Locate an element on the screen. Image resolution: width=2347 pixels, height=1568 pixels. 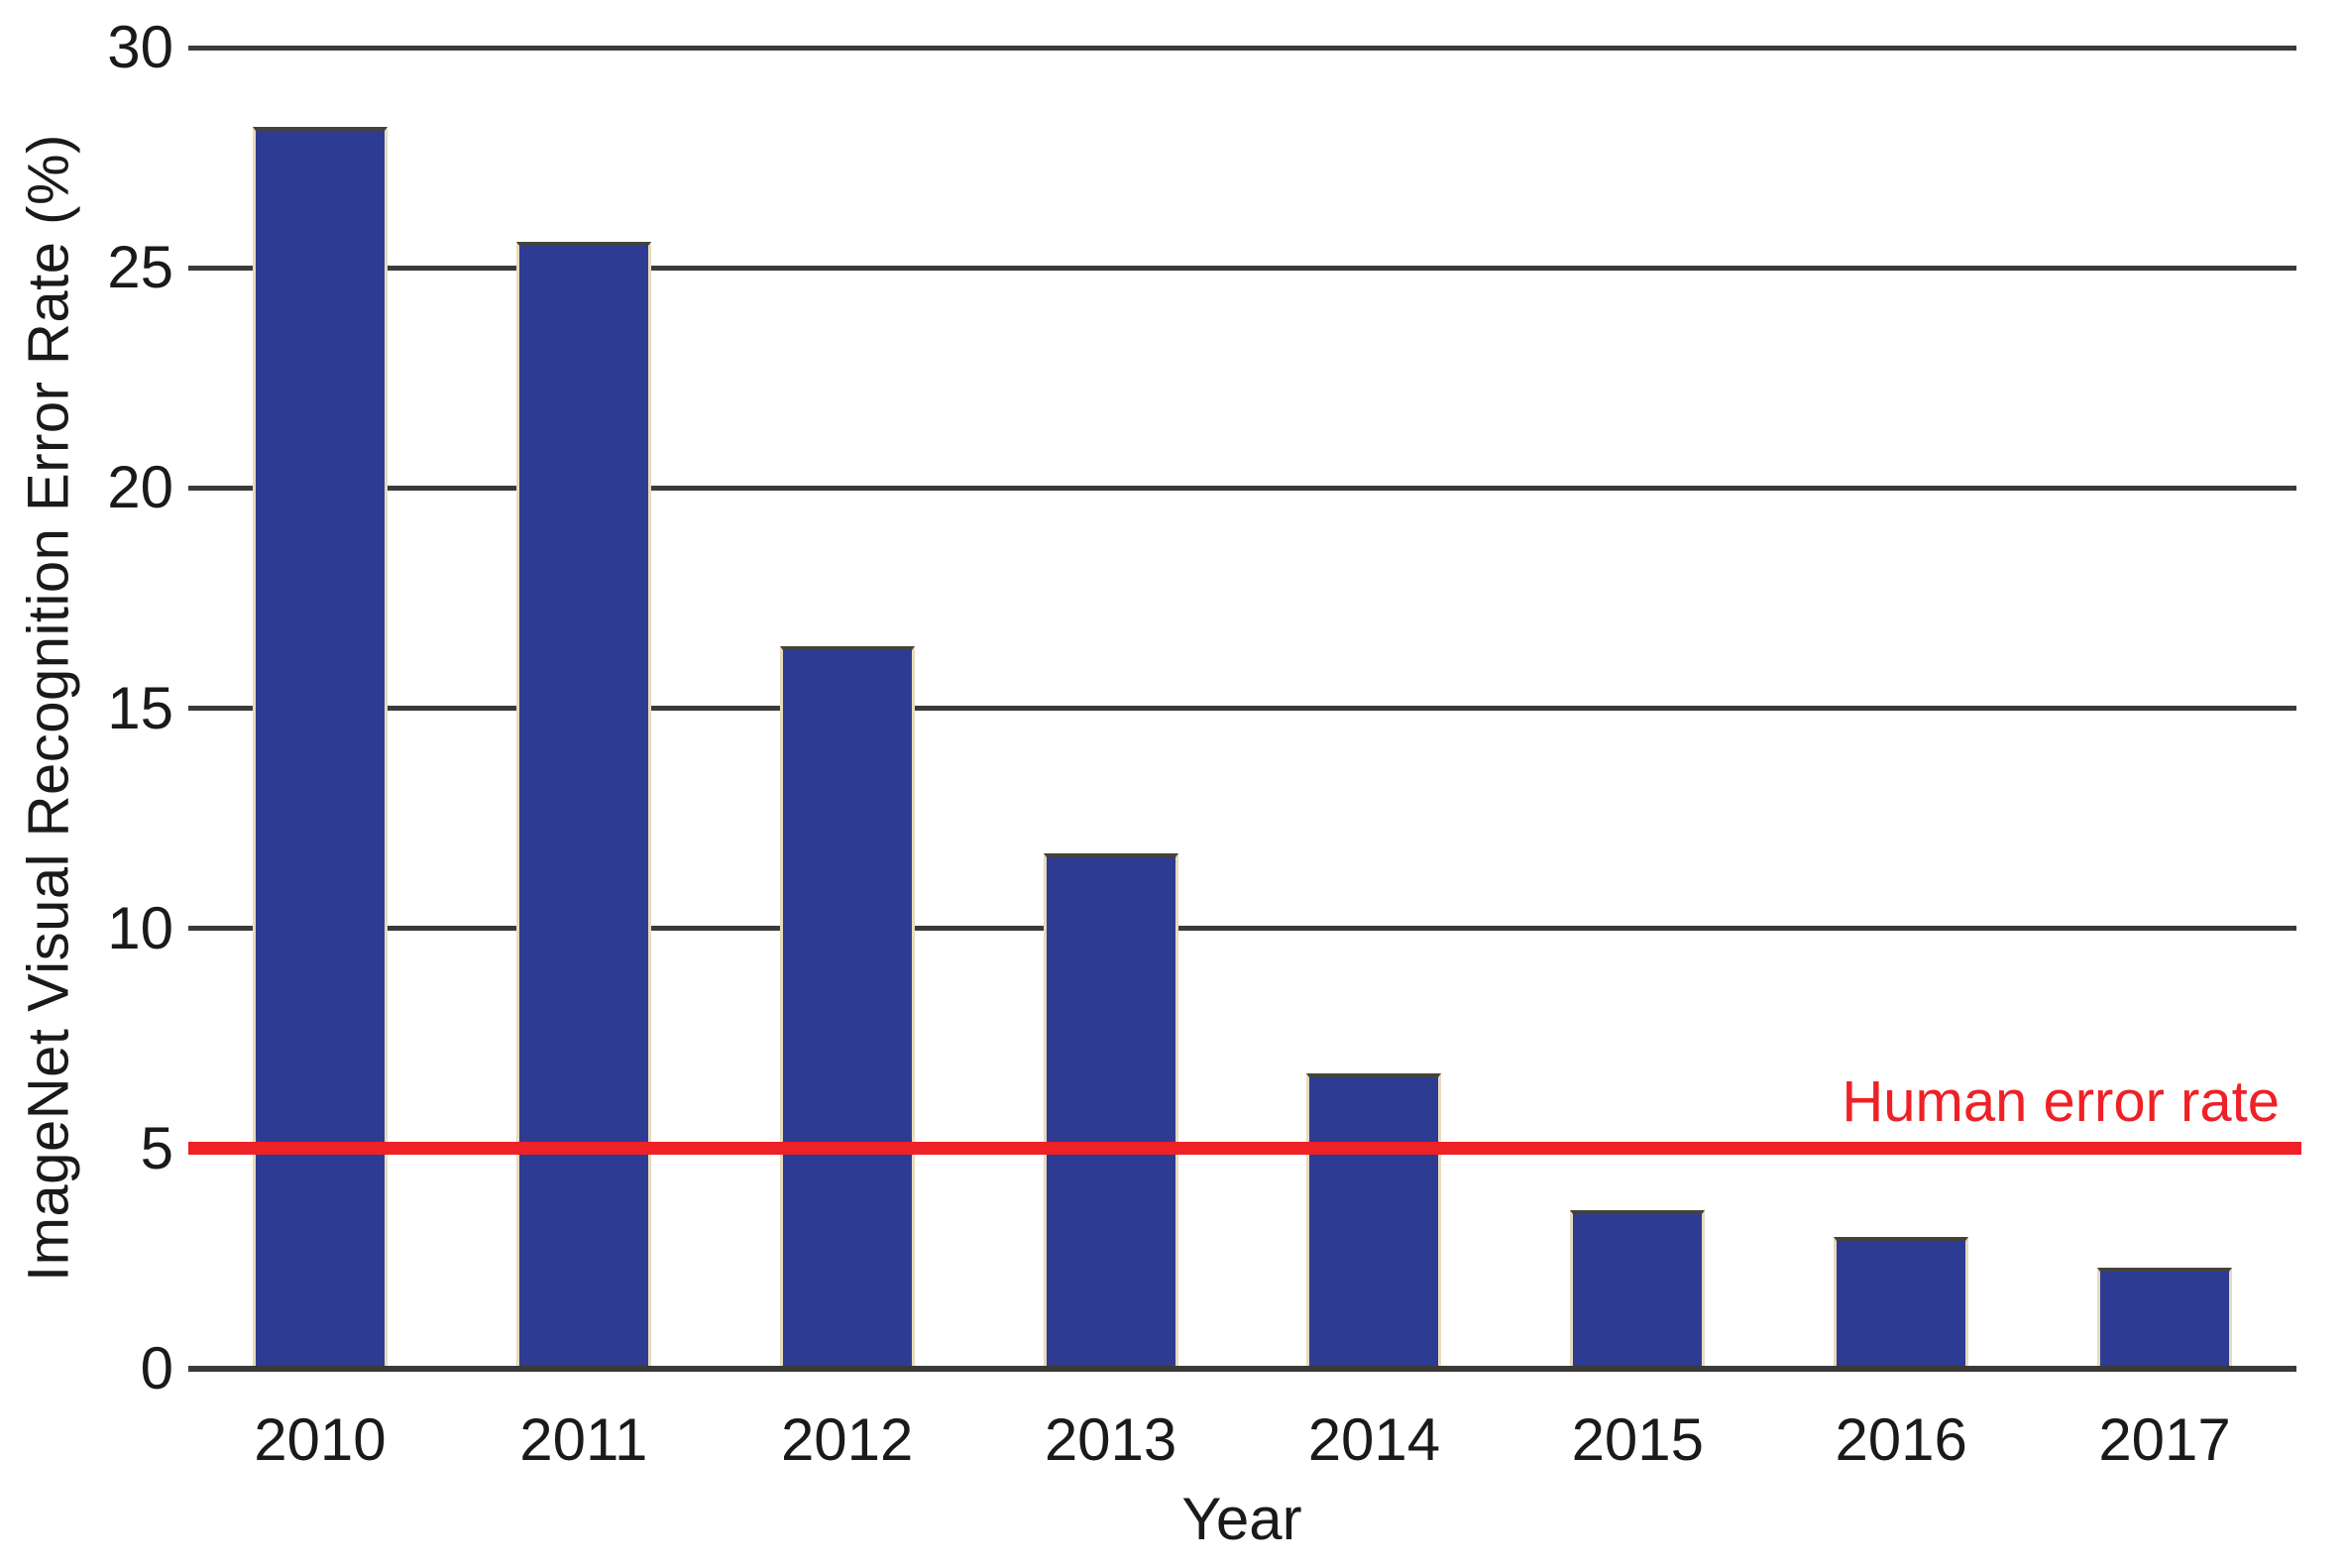
bar-2012 is located at coordinates (847, 1009).